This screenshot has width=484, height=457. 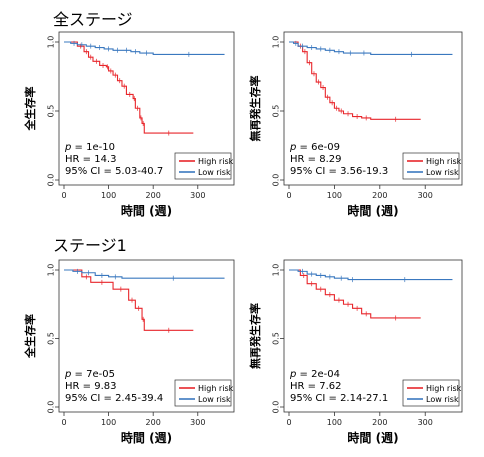 What do you see at coordinates (144, 274) in the screenshot?
I see `chart3-series-low-risk-line` at bounding box center [144, 274].